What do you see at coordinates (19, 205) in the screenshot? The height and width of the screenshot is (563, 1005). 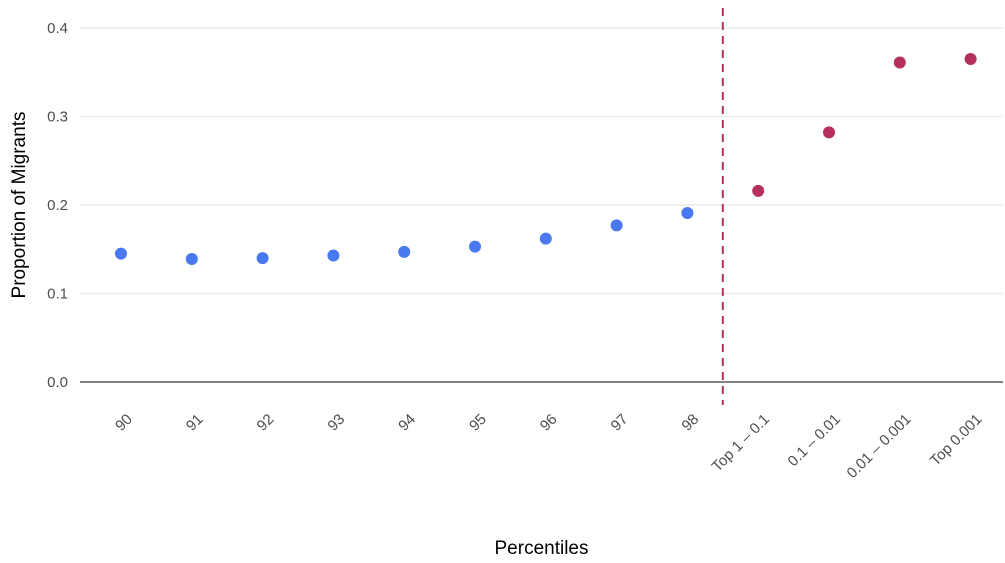 I see `y-axis-title: Proportion of Migrants` at bounding box center [19, 205].